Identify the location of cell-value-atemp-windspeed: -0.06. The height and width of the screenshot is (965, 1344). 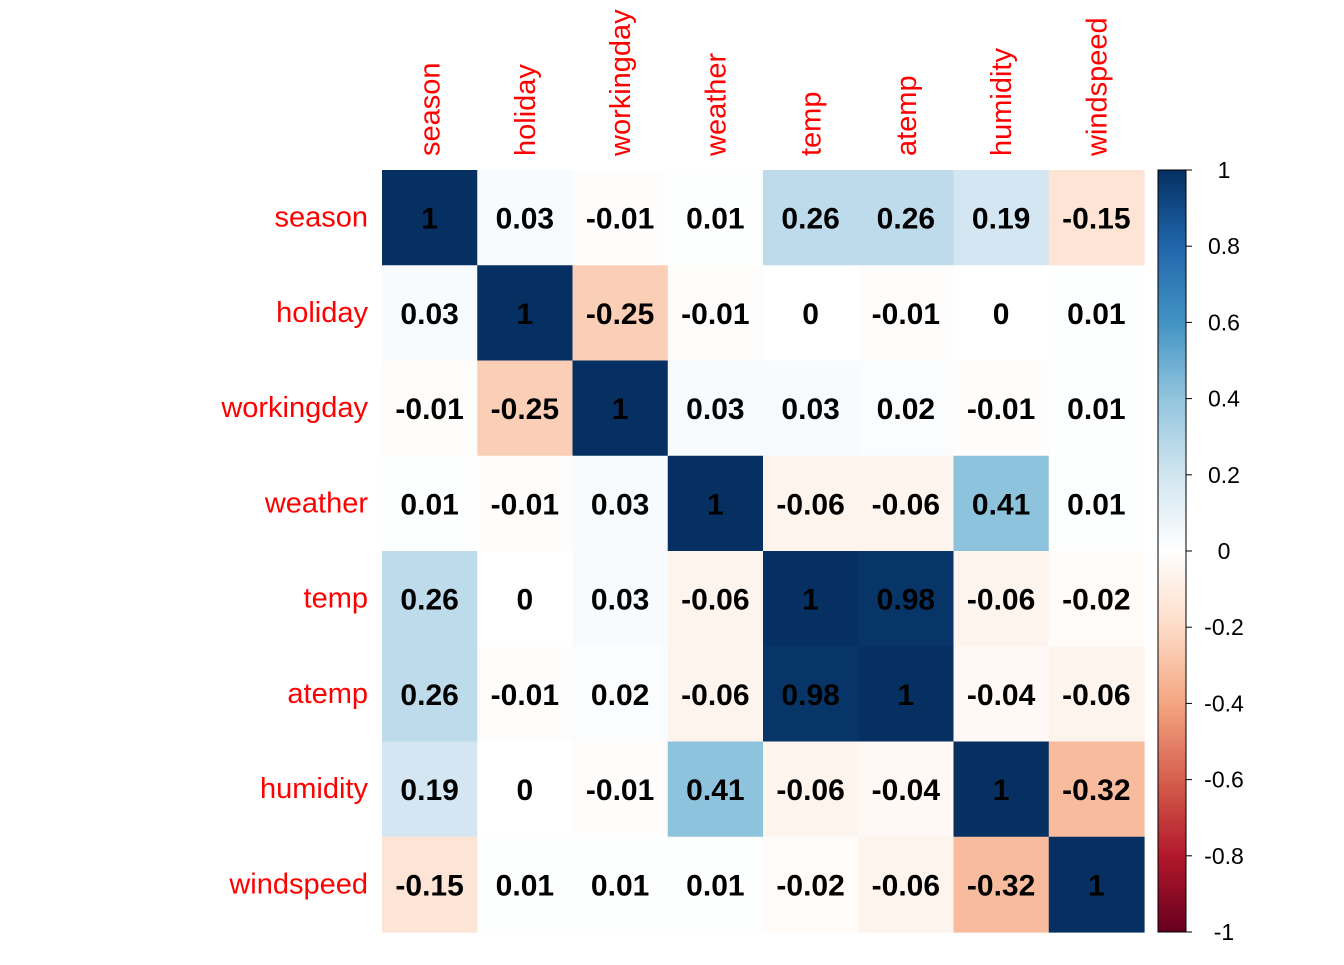
(1096, 695).